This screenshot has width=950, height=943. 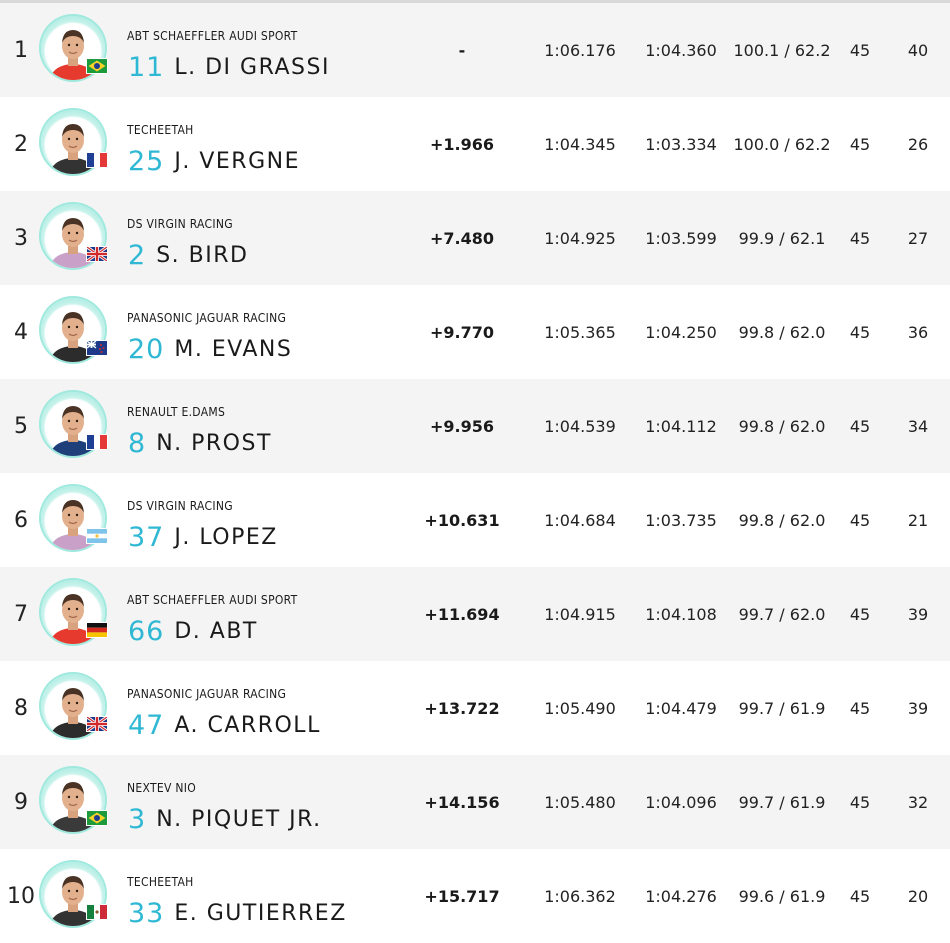 What do you see at coordinates (146, 67) in the screenshot?
I see `car-number: 11` at bounding box center [146, 67].